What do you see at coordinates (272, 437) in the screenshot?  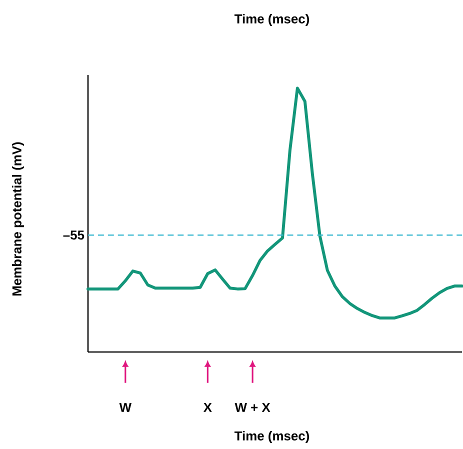 I see `text: Time (msec)` at bounding box center [272, 437].